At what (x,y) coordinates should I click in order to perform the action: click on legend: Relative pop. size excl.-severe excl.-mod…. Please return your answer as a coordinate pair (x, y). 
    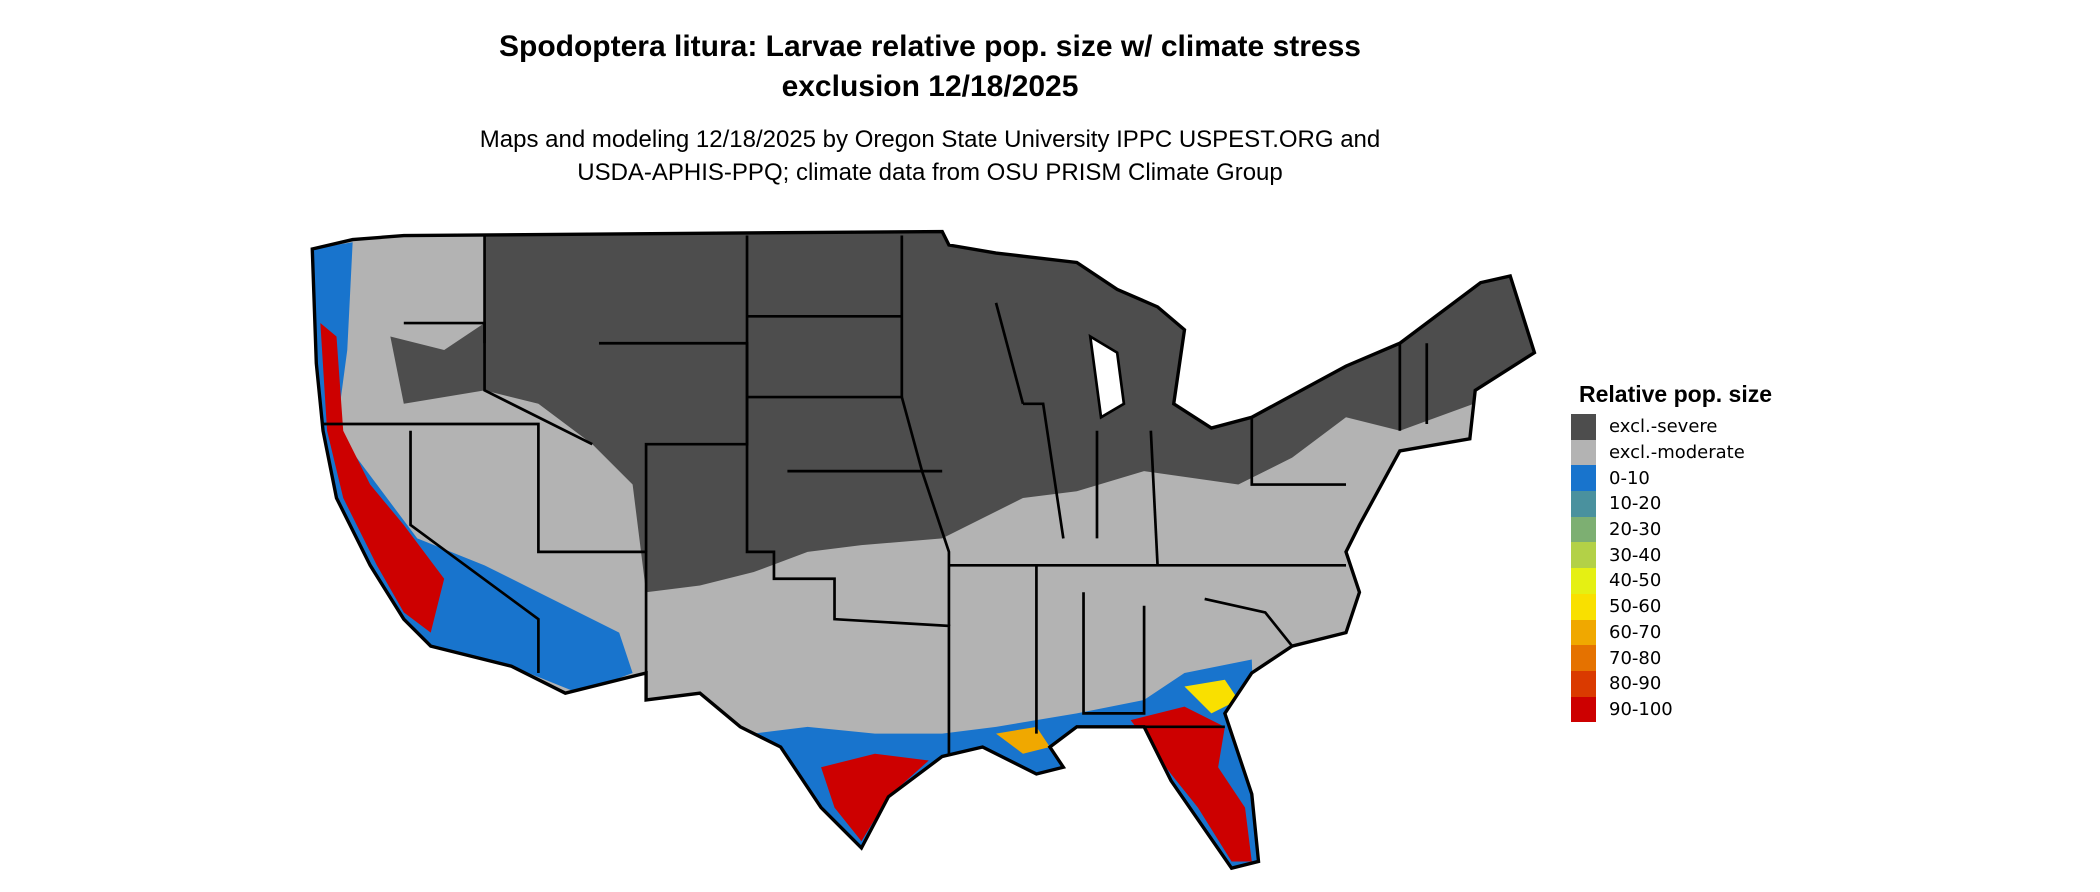
    Looking at the image, I should click on (1672, 552).